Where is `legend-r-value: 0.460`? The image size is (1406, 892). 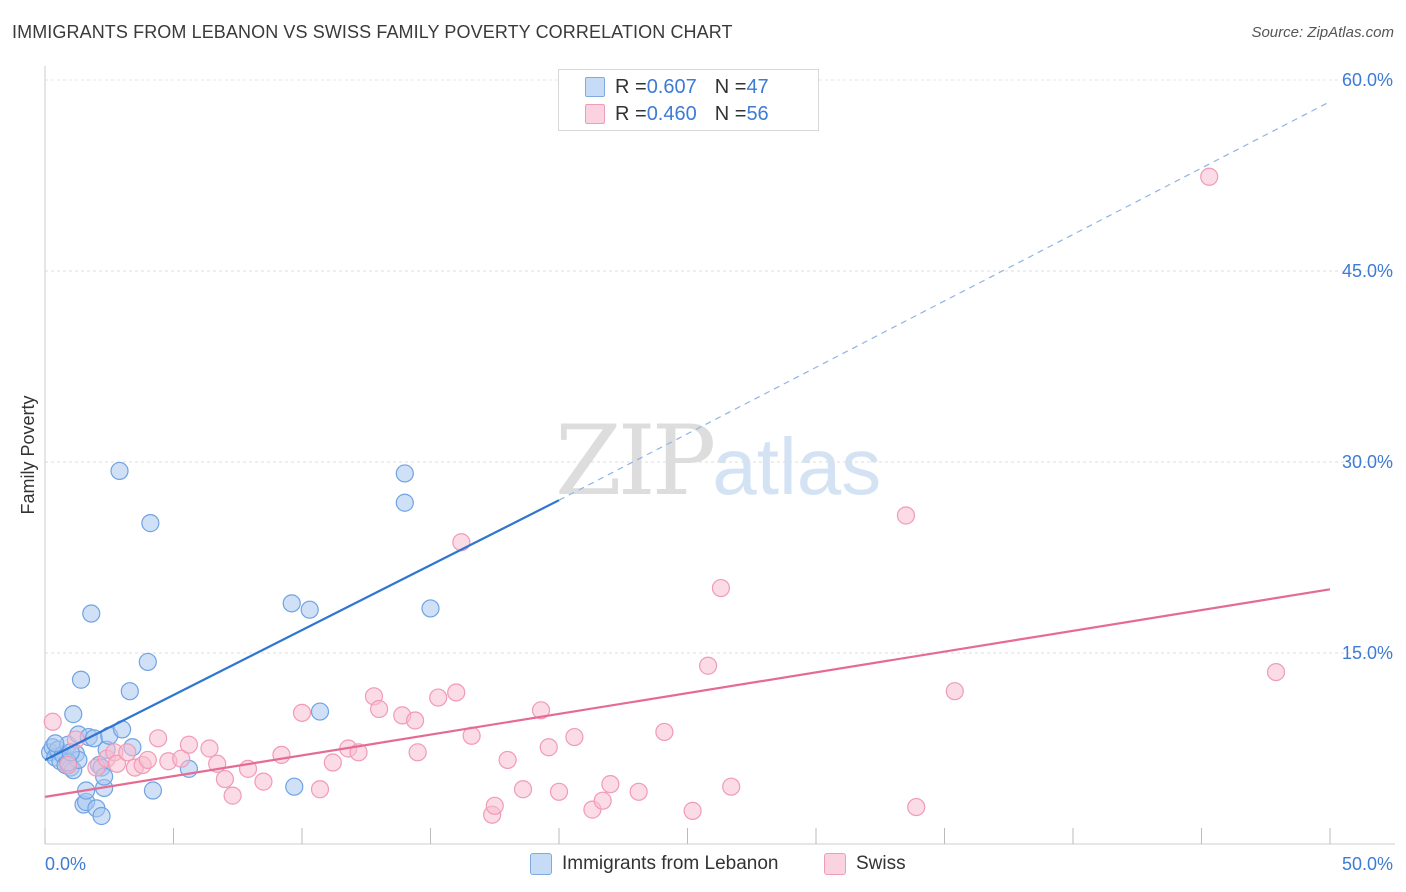 legend-r-value: 0.460 is located at coordinates (671, 113).